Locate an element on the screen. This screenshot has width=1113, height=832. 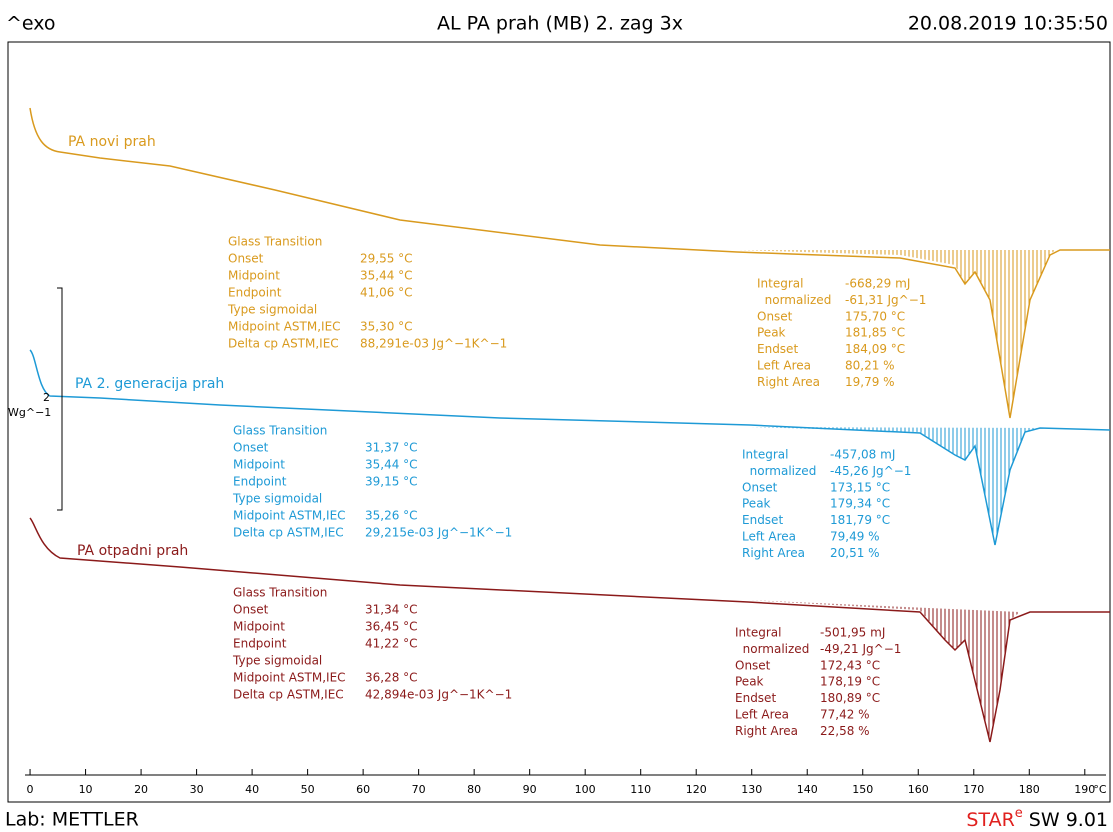
glass-text: 42,894e-03 Jg^−1K^−1 is located at coordinates (438, 695).